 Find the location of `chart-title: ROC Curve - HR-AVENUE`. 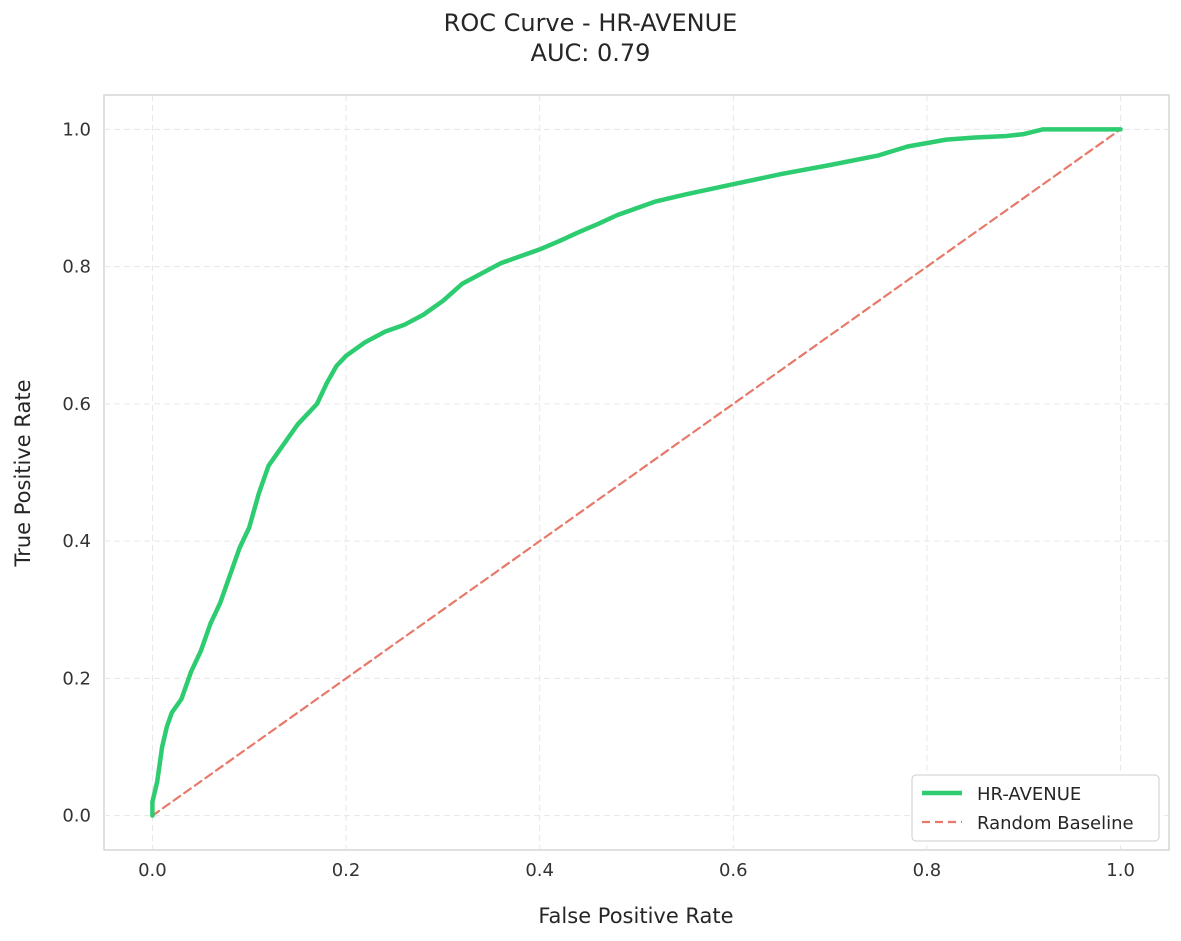

chart-title: ROC Curve - HR-AVENUE is located at coordinates (590, 23).